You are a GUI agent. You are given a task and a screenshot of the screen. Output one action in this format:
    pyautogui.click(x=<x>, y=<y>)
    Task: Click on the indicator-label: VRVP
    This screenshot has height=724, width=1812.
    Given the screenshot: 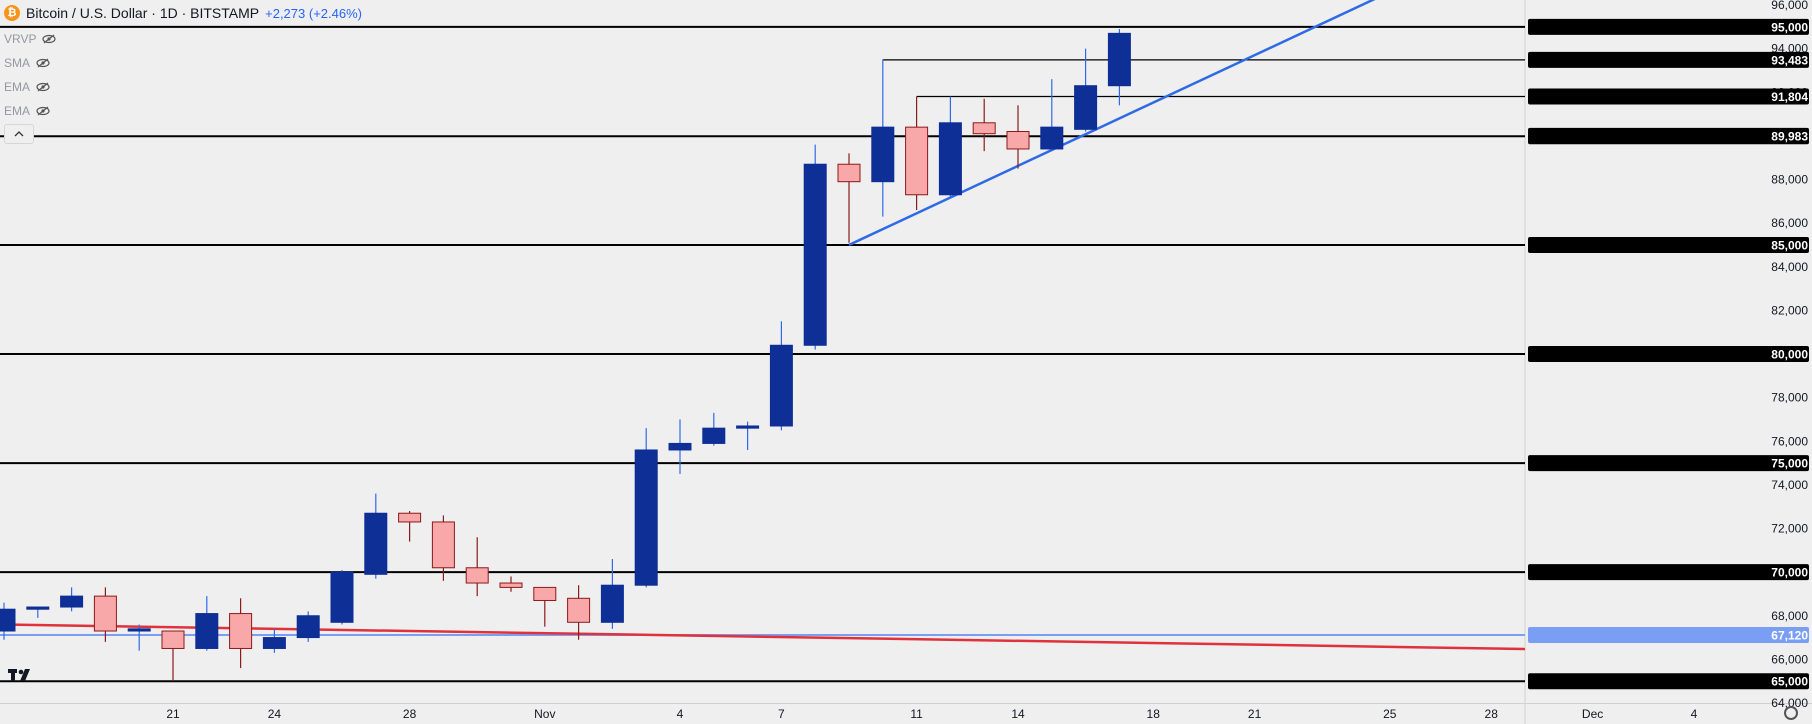 What is the action you would take?
    pyautogui.click(x=20, y=39)
    